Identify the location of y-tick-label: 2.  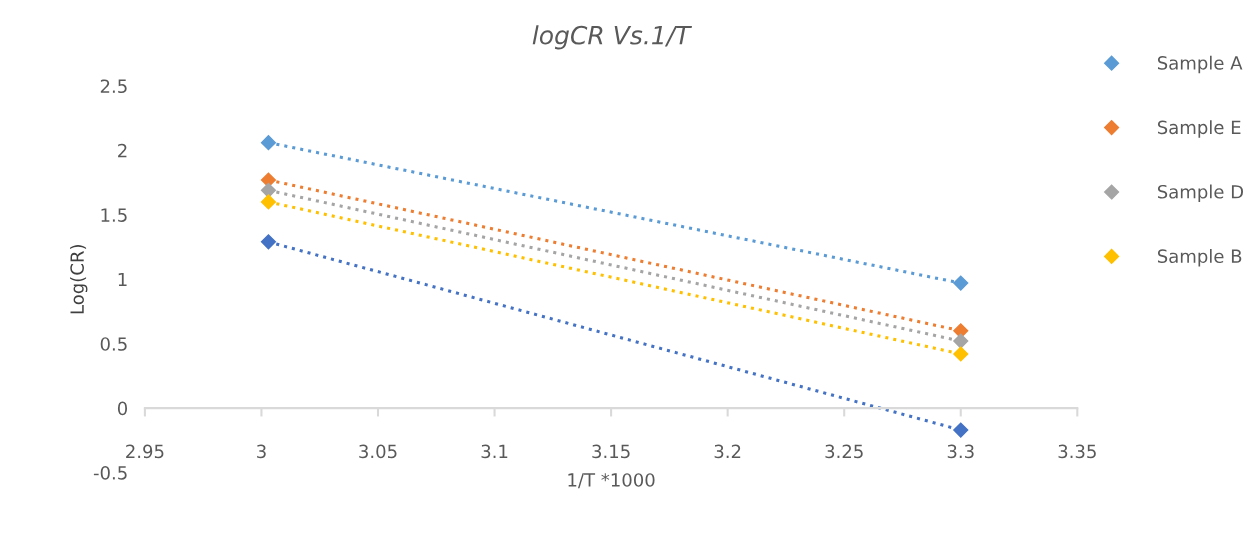
(122, 150).